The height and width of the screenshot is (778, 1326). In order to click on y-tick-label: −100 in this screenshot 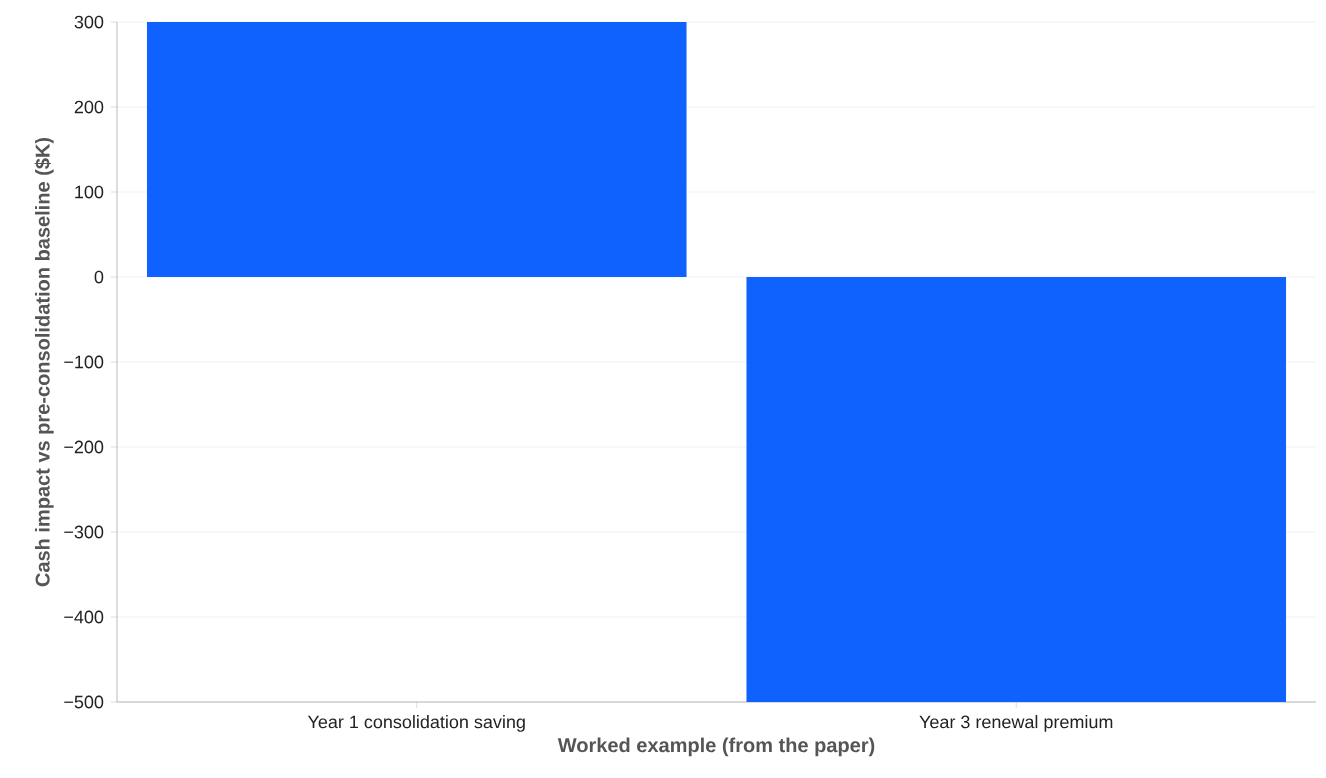, I will do `click(84, 362)`.